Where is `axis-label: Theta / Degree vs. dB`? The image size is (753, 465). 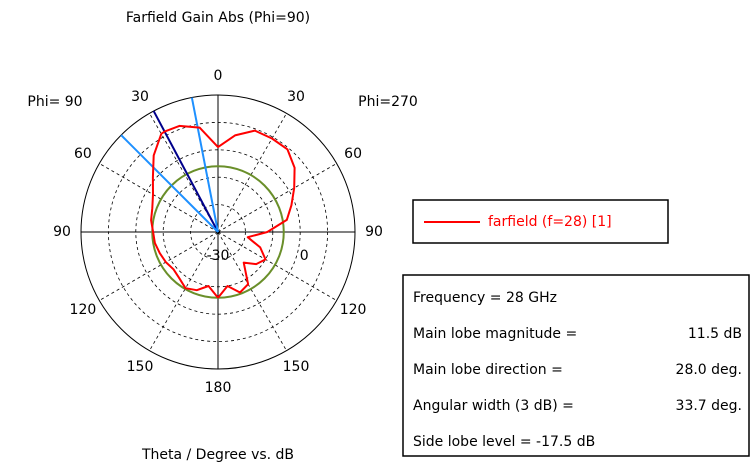 axis-label: Theta / Degree vs. dB is located at coordinates (217, 455).